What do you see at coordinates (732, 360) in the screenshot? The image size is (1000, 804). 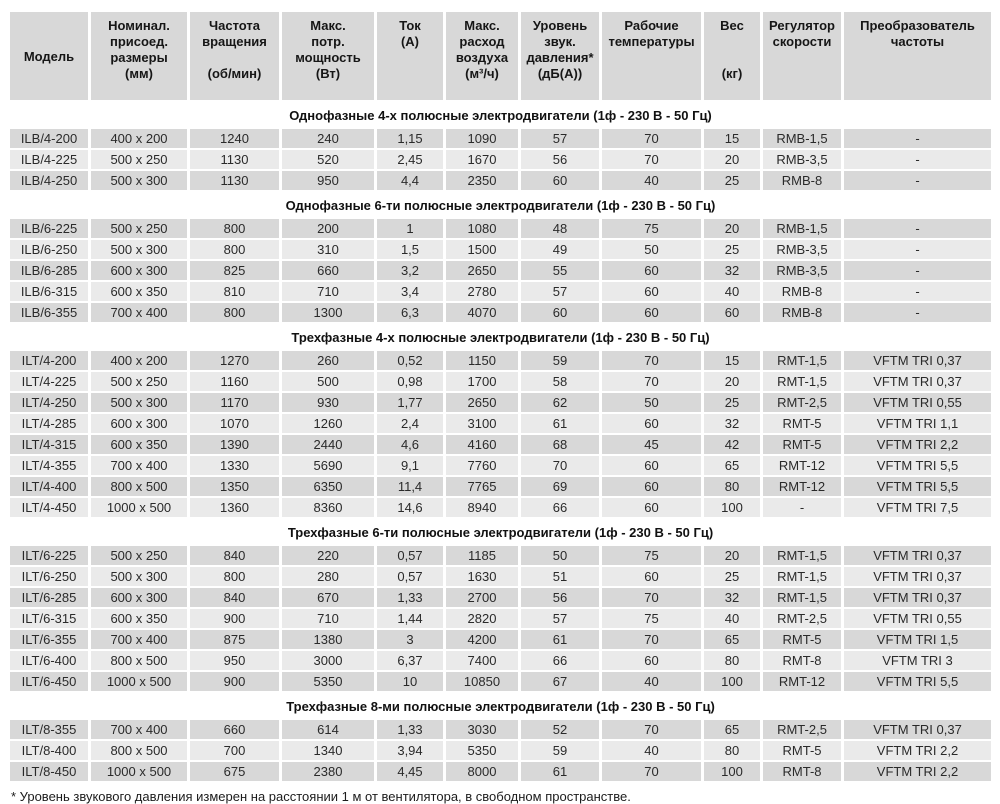 I see `cell-weight: 15` at bounding box center [732, 360].